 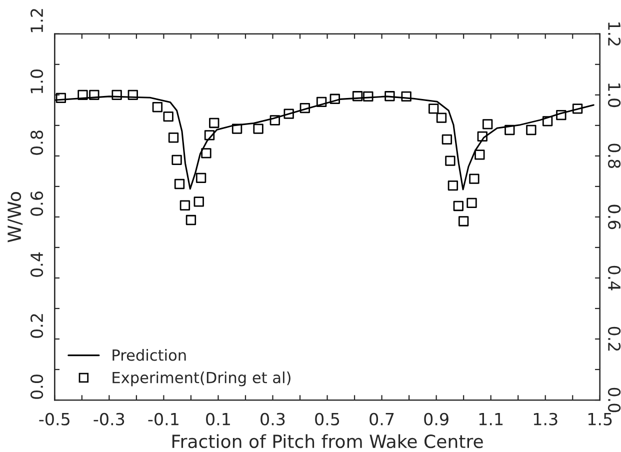 I want to click on y2-tick-label: 1.0, so click(x=614, y=96).